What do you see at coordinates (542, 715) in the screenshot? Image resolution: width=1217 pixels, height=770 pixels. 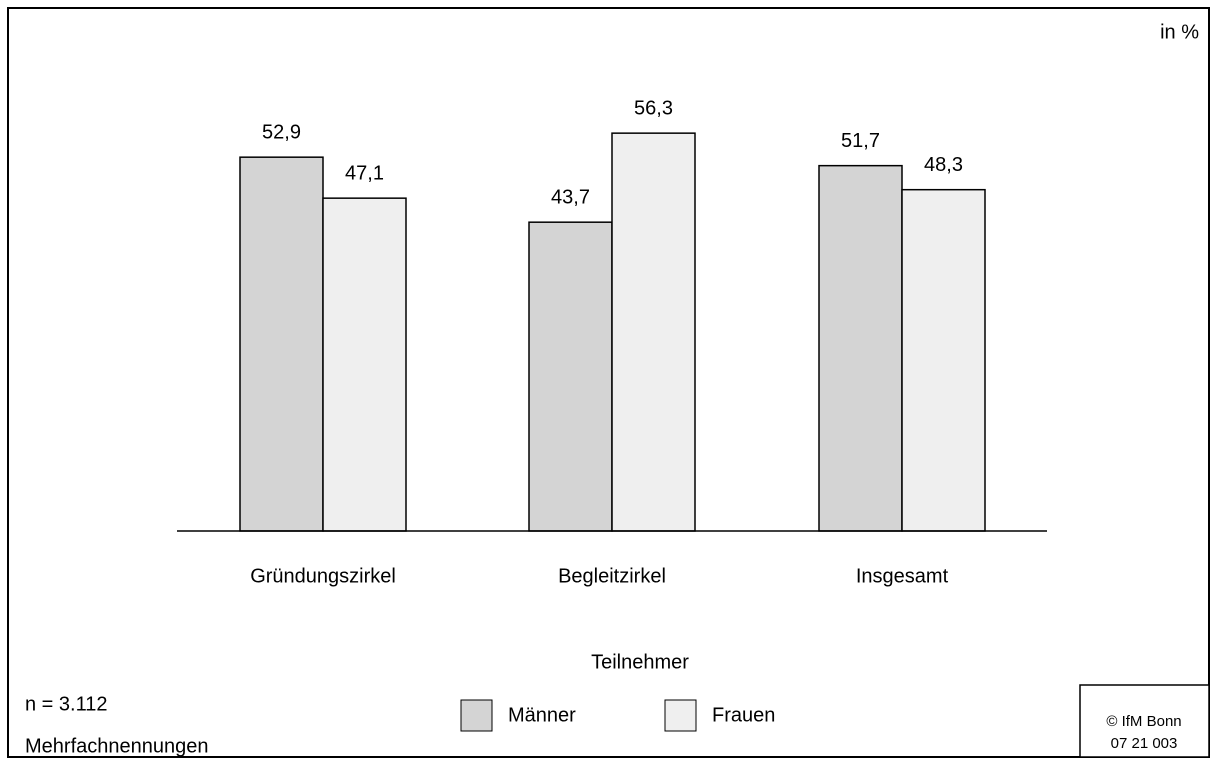 I see `legend-label: Männer` at bounding box center [542, 715].